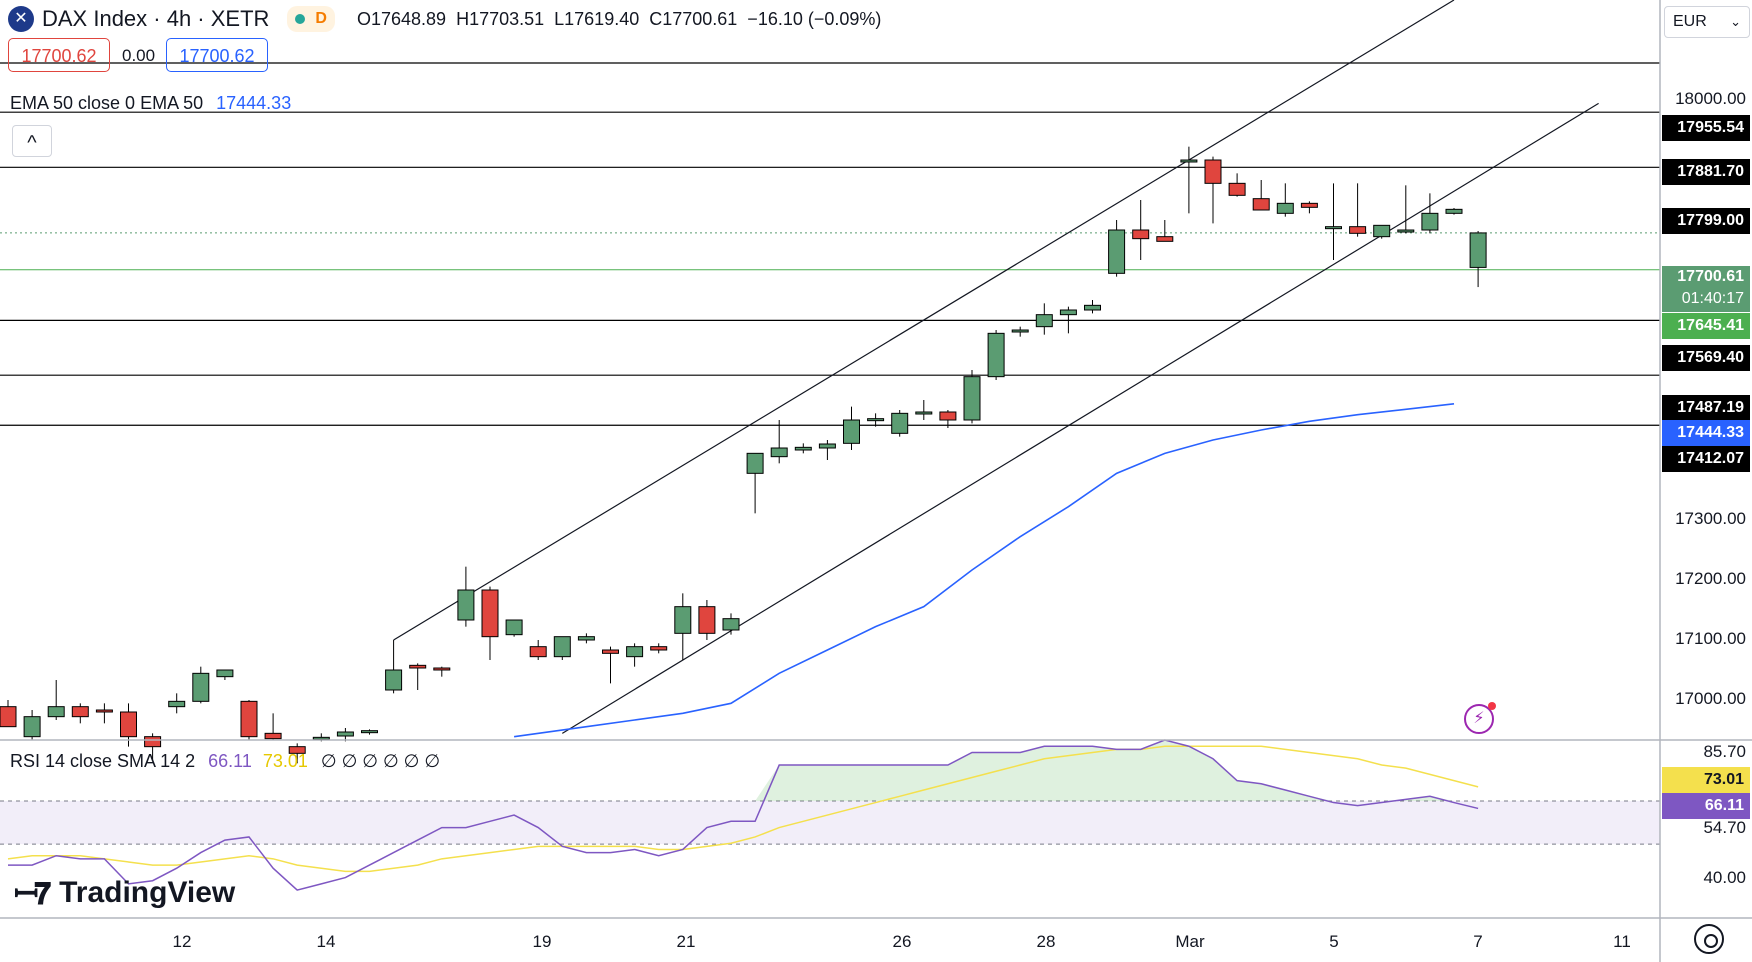  I want to click on rsi-legend-label: RSI 14 close SMA 14 2, so click(103, 761).